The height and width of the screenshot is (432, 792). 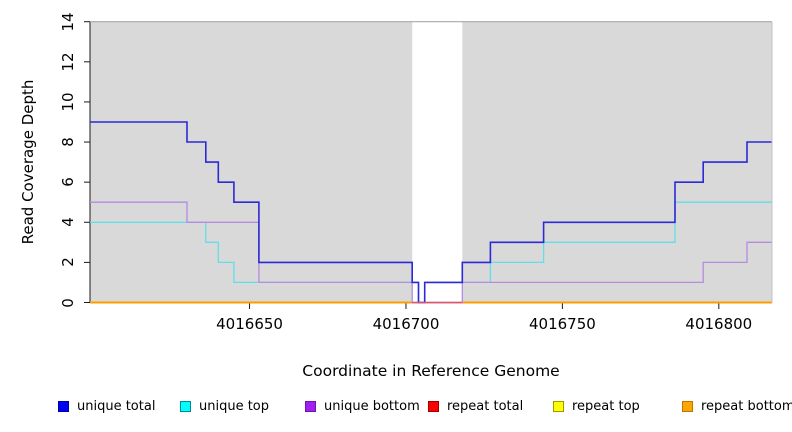 What do you see at coordinates (558, 406) in the screenshot?
I see `legend-swatch-repeat-top-icon` at bounding box center [558, 406].